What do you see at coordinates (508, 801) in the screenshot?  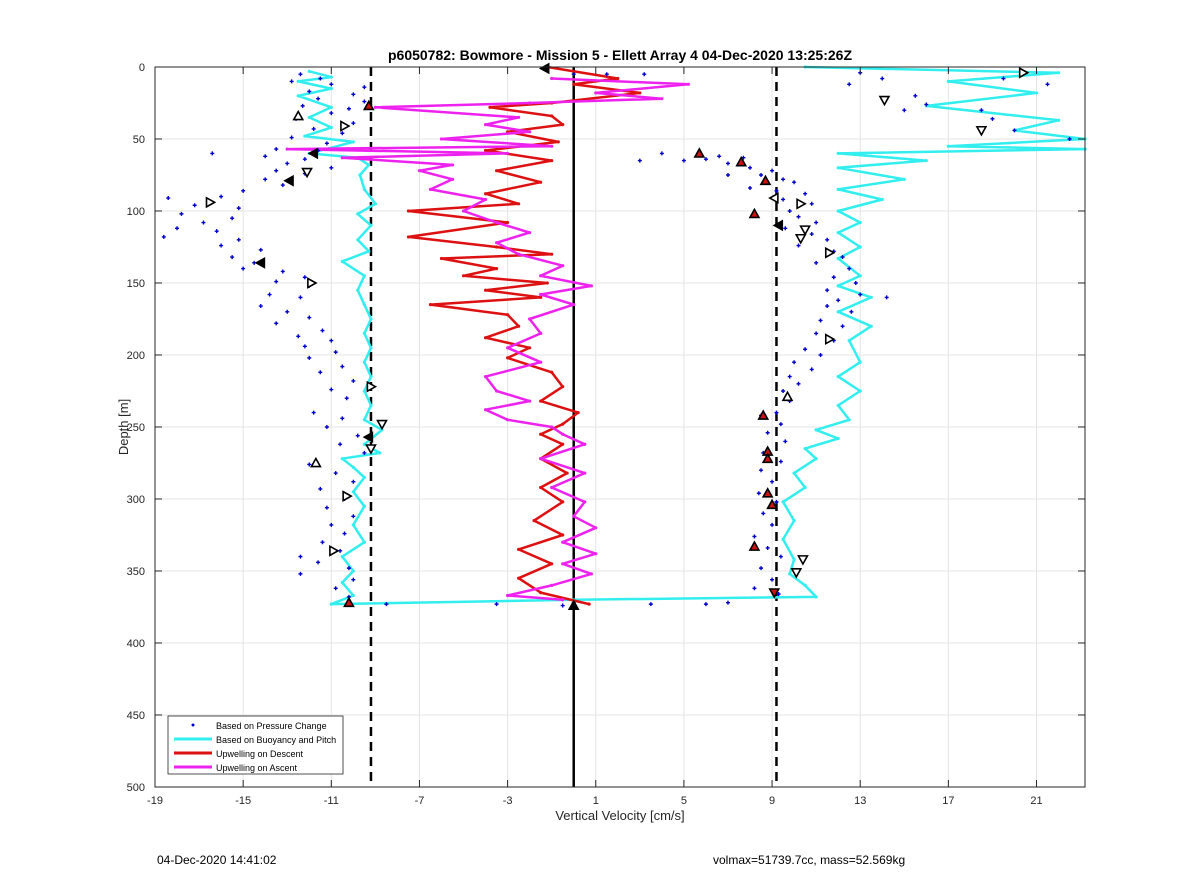 I see `x-tick-label: -3` at bounding box center [508, 801].